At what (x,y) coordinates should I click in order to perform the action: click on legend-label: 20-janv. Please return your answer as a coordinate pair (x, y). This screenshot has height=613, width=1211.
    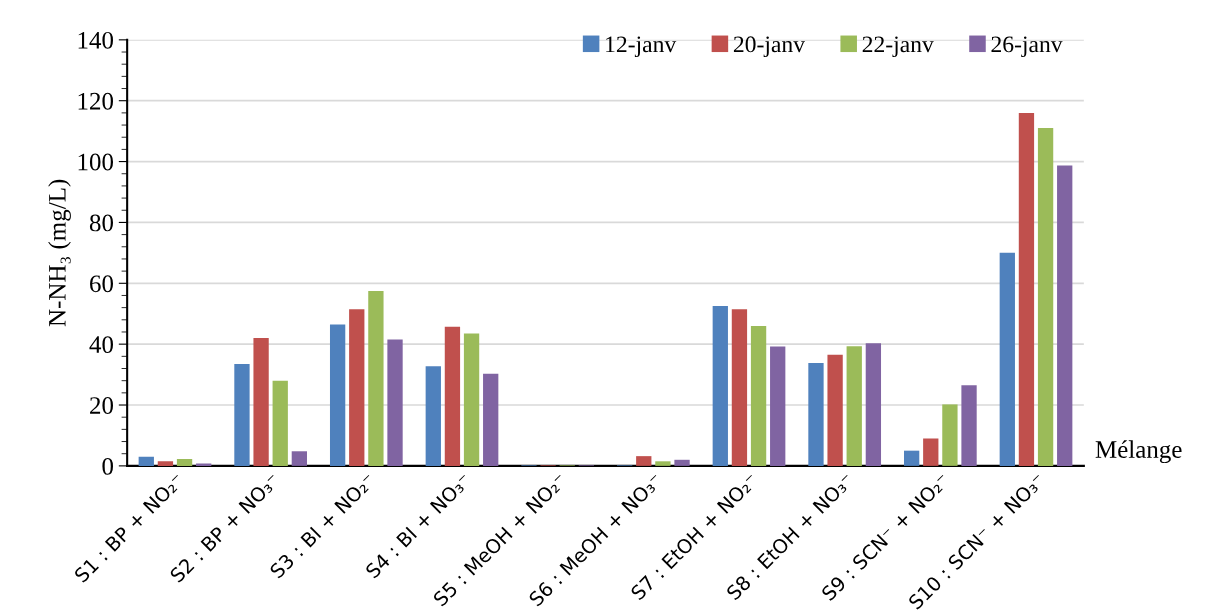
    Looking at the image, I should click on (769, 47).